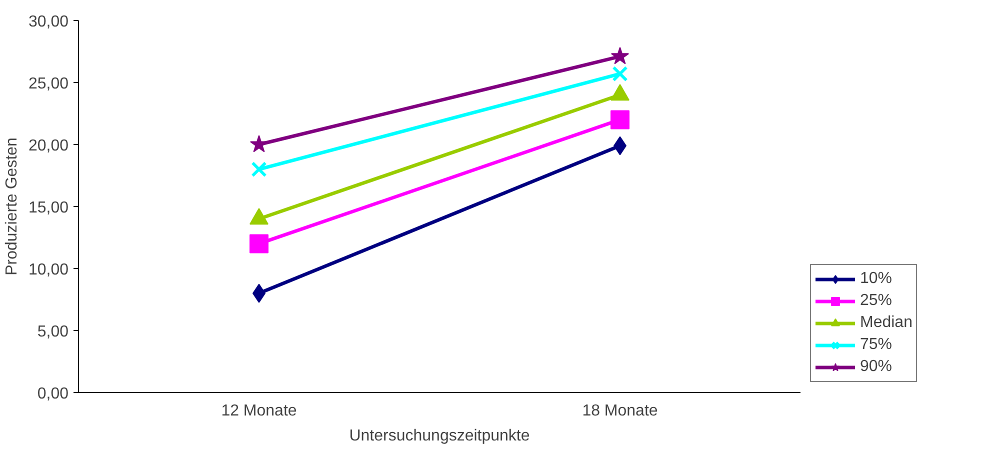 The height and width of the screenshot is (474, 987). I want to click on y-tick-label: 5,00, so click(53, 332).